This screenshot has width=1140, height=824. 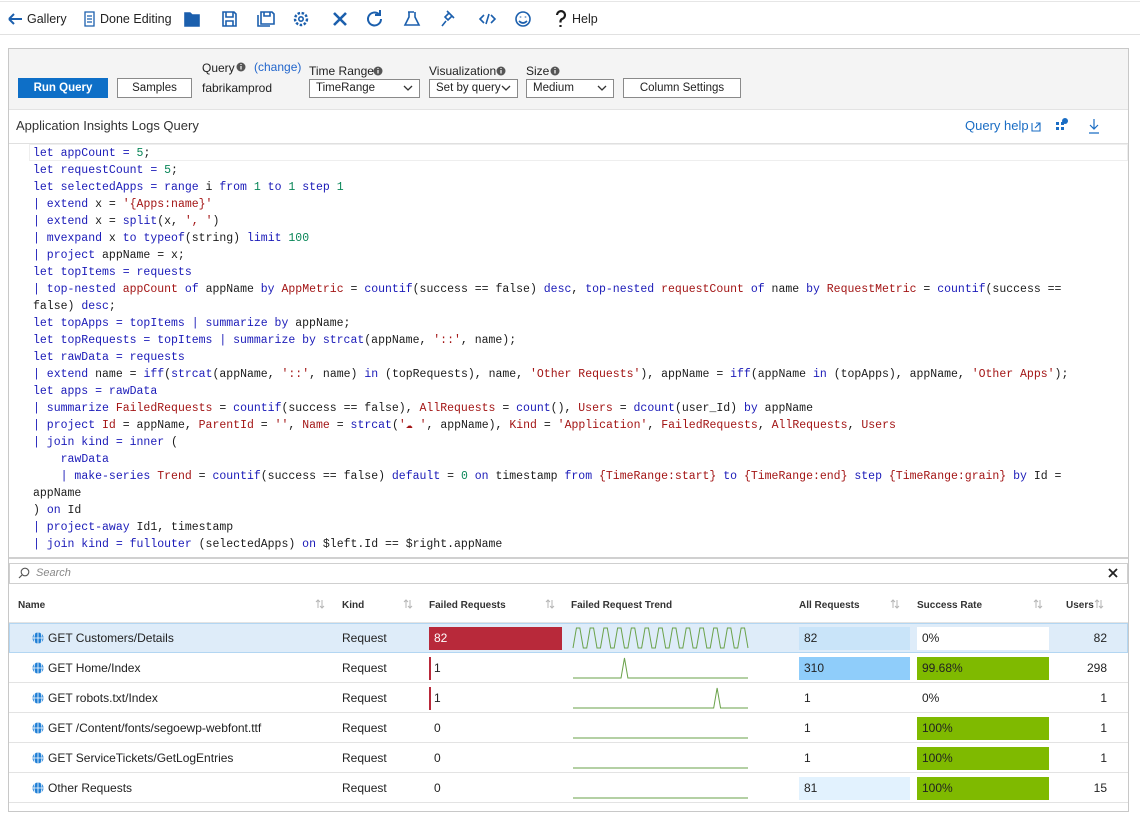 I want to click on code-token: timestamp, so click(x=530, y=476).